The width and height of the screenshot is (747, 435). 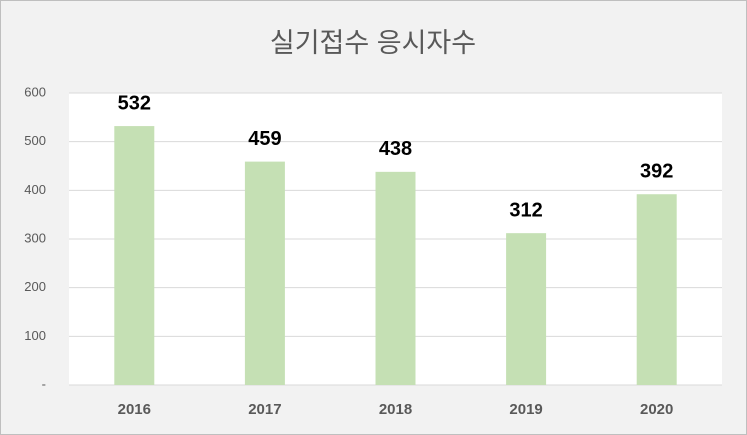 I want to click on y-tick-label: 300, so click(x=35, y=237).